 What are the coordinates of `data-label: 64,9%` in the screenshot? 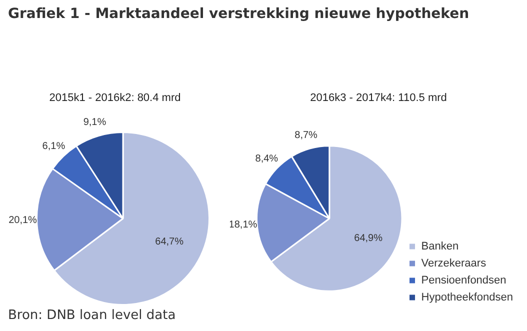 It's located at (368, 238).